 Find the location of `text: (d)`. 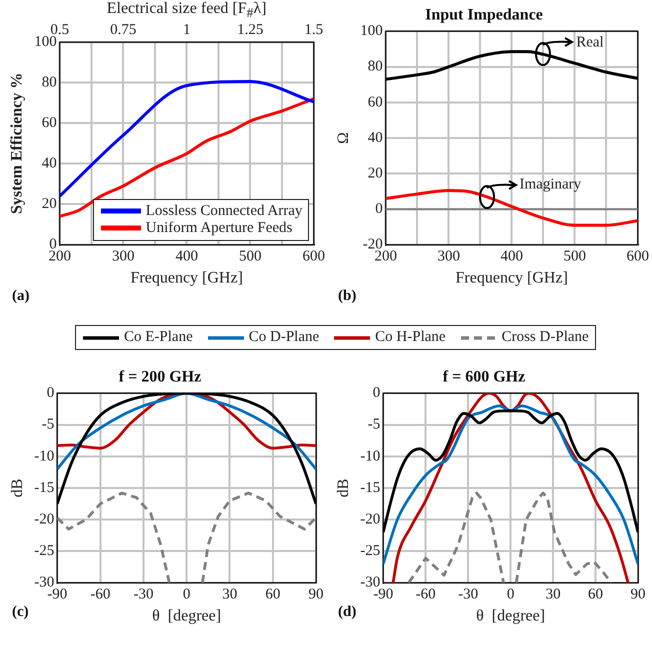

text: (d) is located at coordinates (347, 612).